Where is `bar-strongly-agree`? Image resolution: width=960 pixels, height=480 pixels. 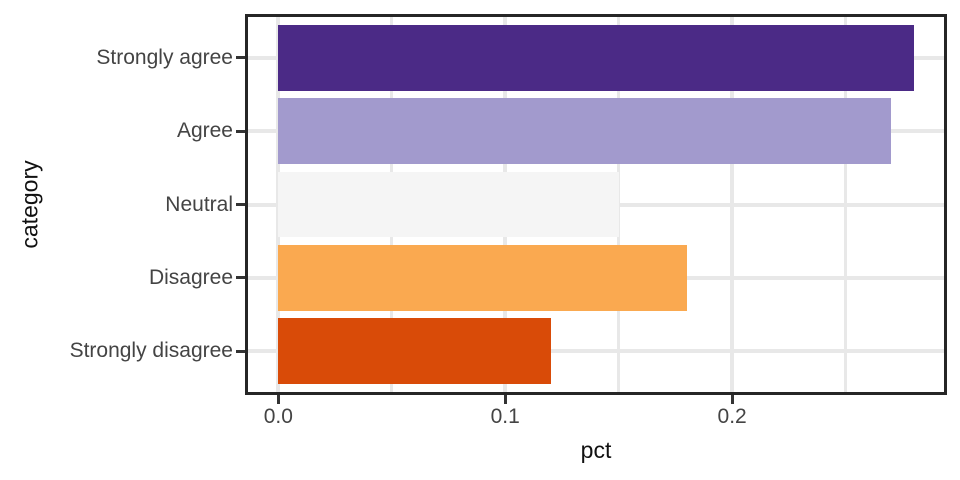 bar-strongly-agree is located at coordinates (596, 57).